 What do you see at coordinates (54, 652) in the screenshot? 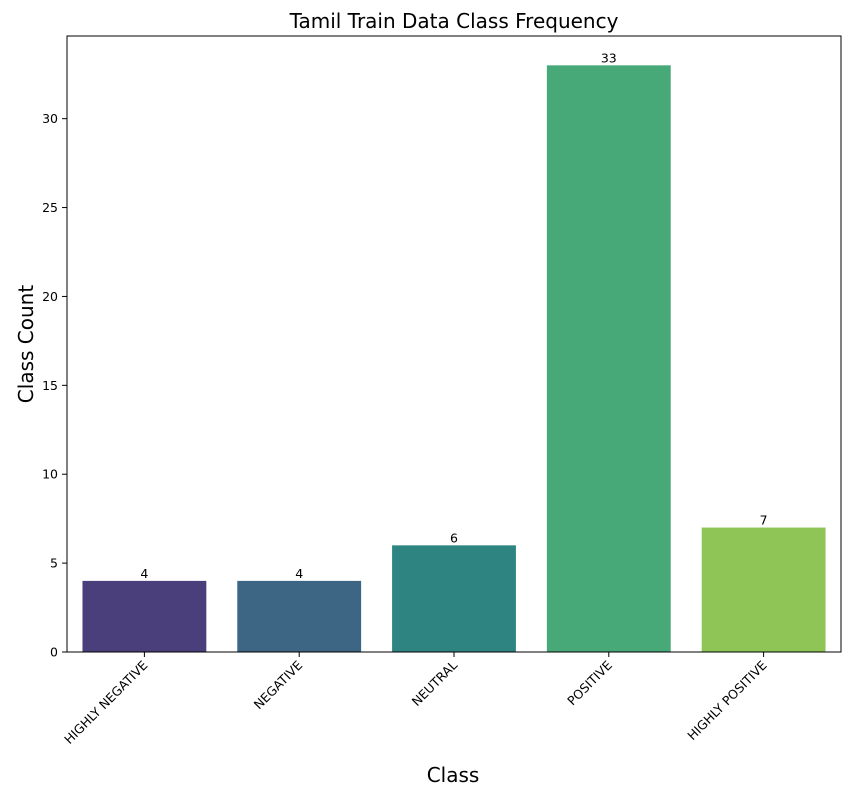
I see `y-tick-label-0: 0` at bounding box center [54, 652].